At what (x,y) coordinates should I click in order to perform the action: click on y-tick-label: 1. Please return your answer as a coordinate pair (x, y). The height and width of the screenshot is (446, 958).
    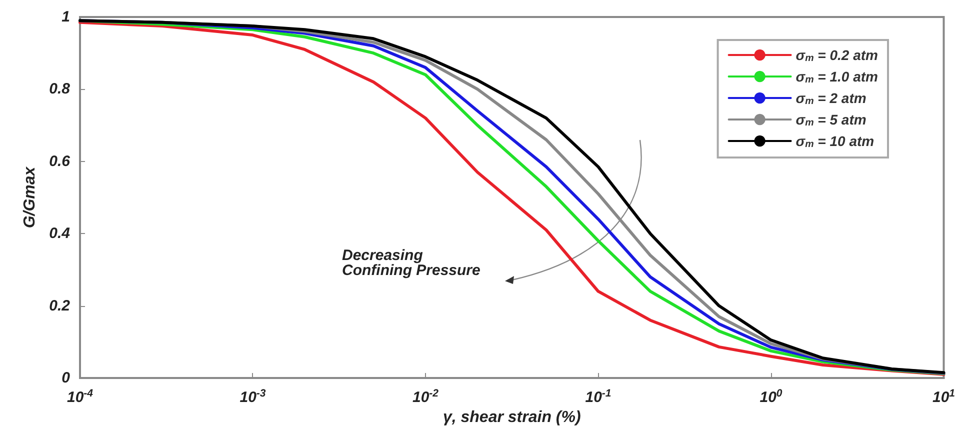
    Looking at the image, I should click on (66, 17).